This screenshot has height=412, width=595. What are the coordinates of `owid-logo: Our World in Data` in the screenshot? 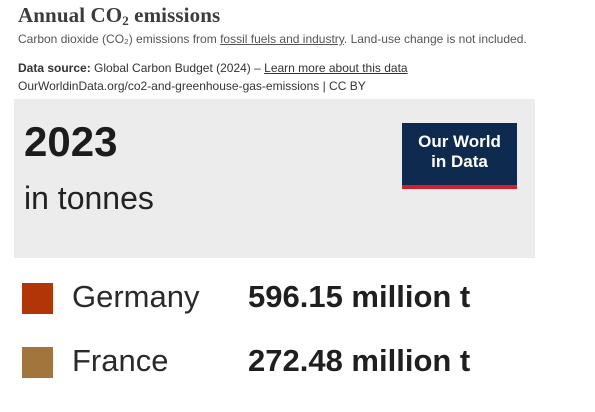 It's located at (459, 156).